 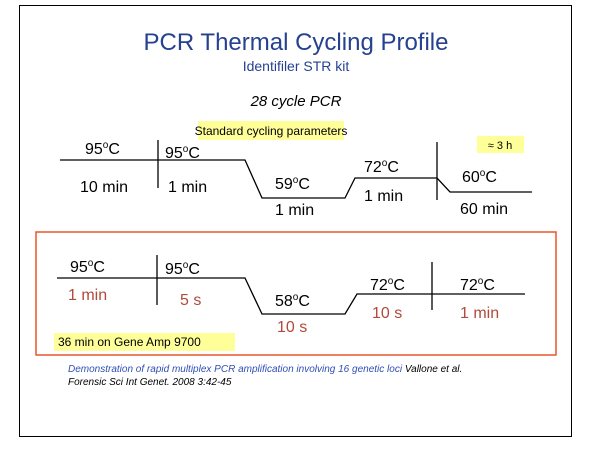 What do you see at coordinates (129, 342) in the screenshot?
I see `fast-note: 36 min on Gene Amp 9700` at bounding box center [129, 342].